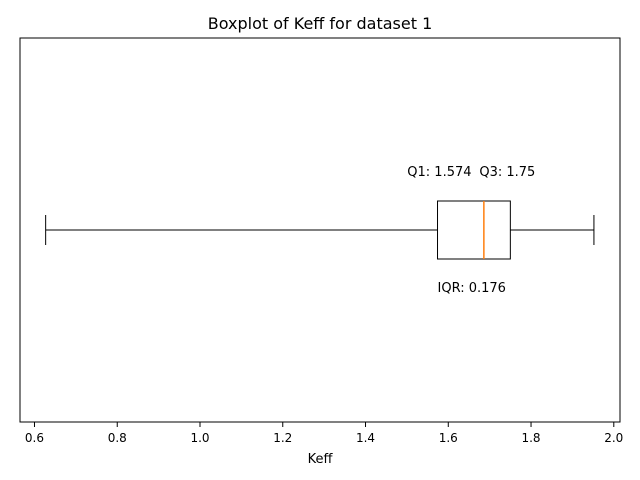  I want to click on x-tick-label: 1.2, so click(282, 438).